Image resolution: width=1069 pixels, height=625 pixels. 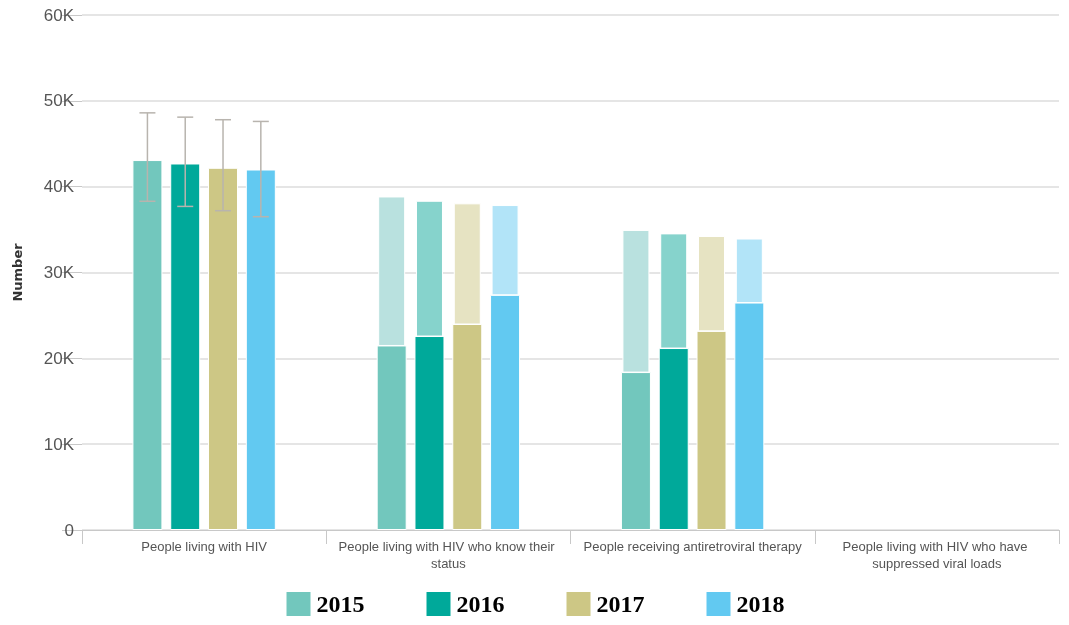 I want to click on y-tick-label: 40K, so click(x=59, y=187).